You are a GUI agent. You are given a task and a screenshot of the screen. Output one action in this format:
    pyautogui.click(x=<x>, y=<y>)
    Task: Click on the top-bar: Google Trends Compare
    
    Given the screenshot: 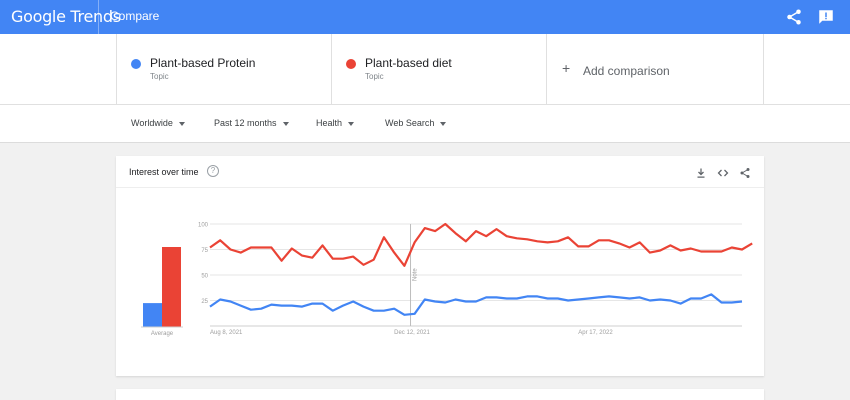 What is the action you would take?
    pyautogui.click(x=425, y=17)
    